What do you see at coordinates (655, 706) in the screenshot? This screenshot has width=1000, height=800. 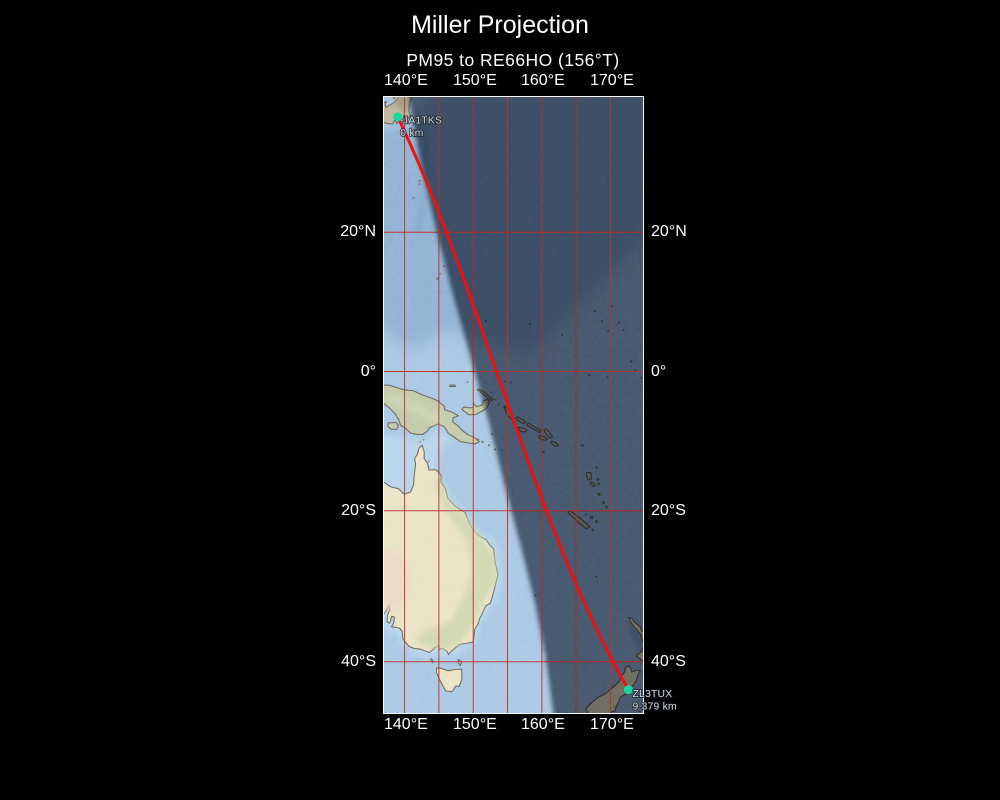 I see `svg-text: 9,379 km` at bounding box center [655, 706].